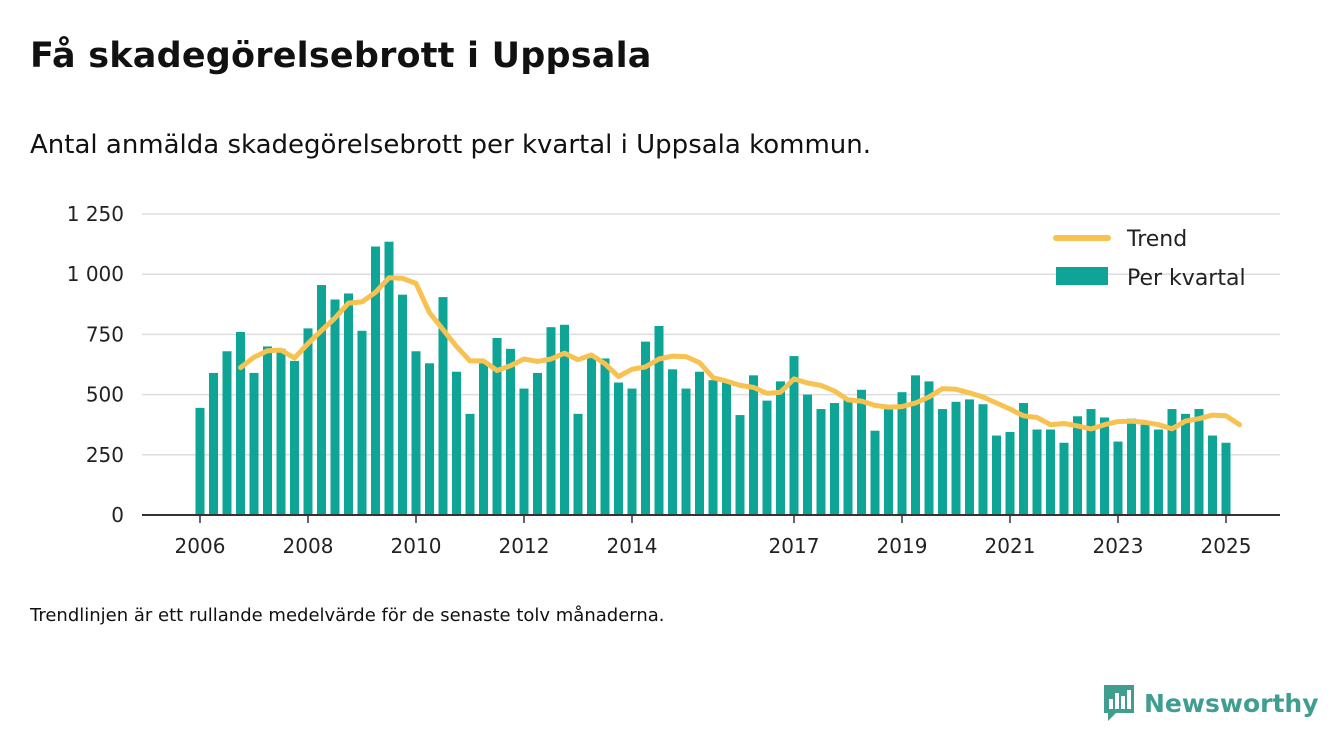 The image size is (1340, 753). I want to click on x-tick-label: 2019, so click(902, 546).